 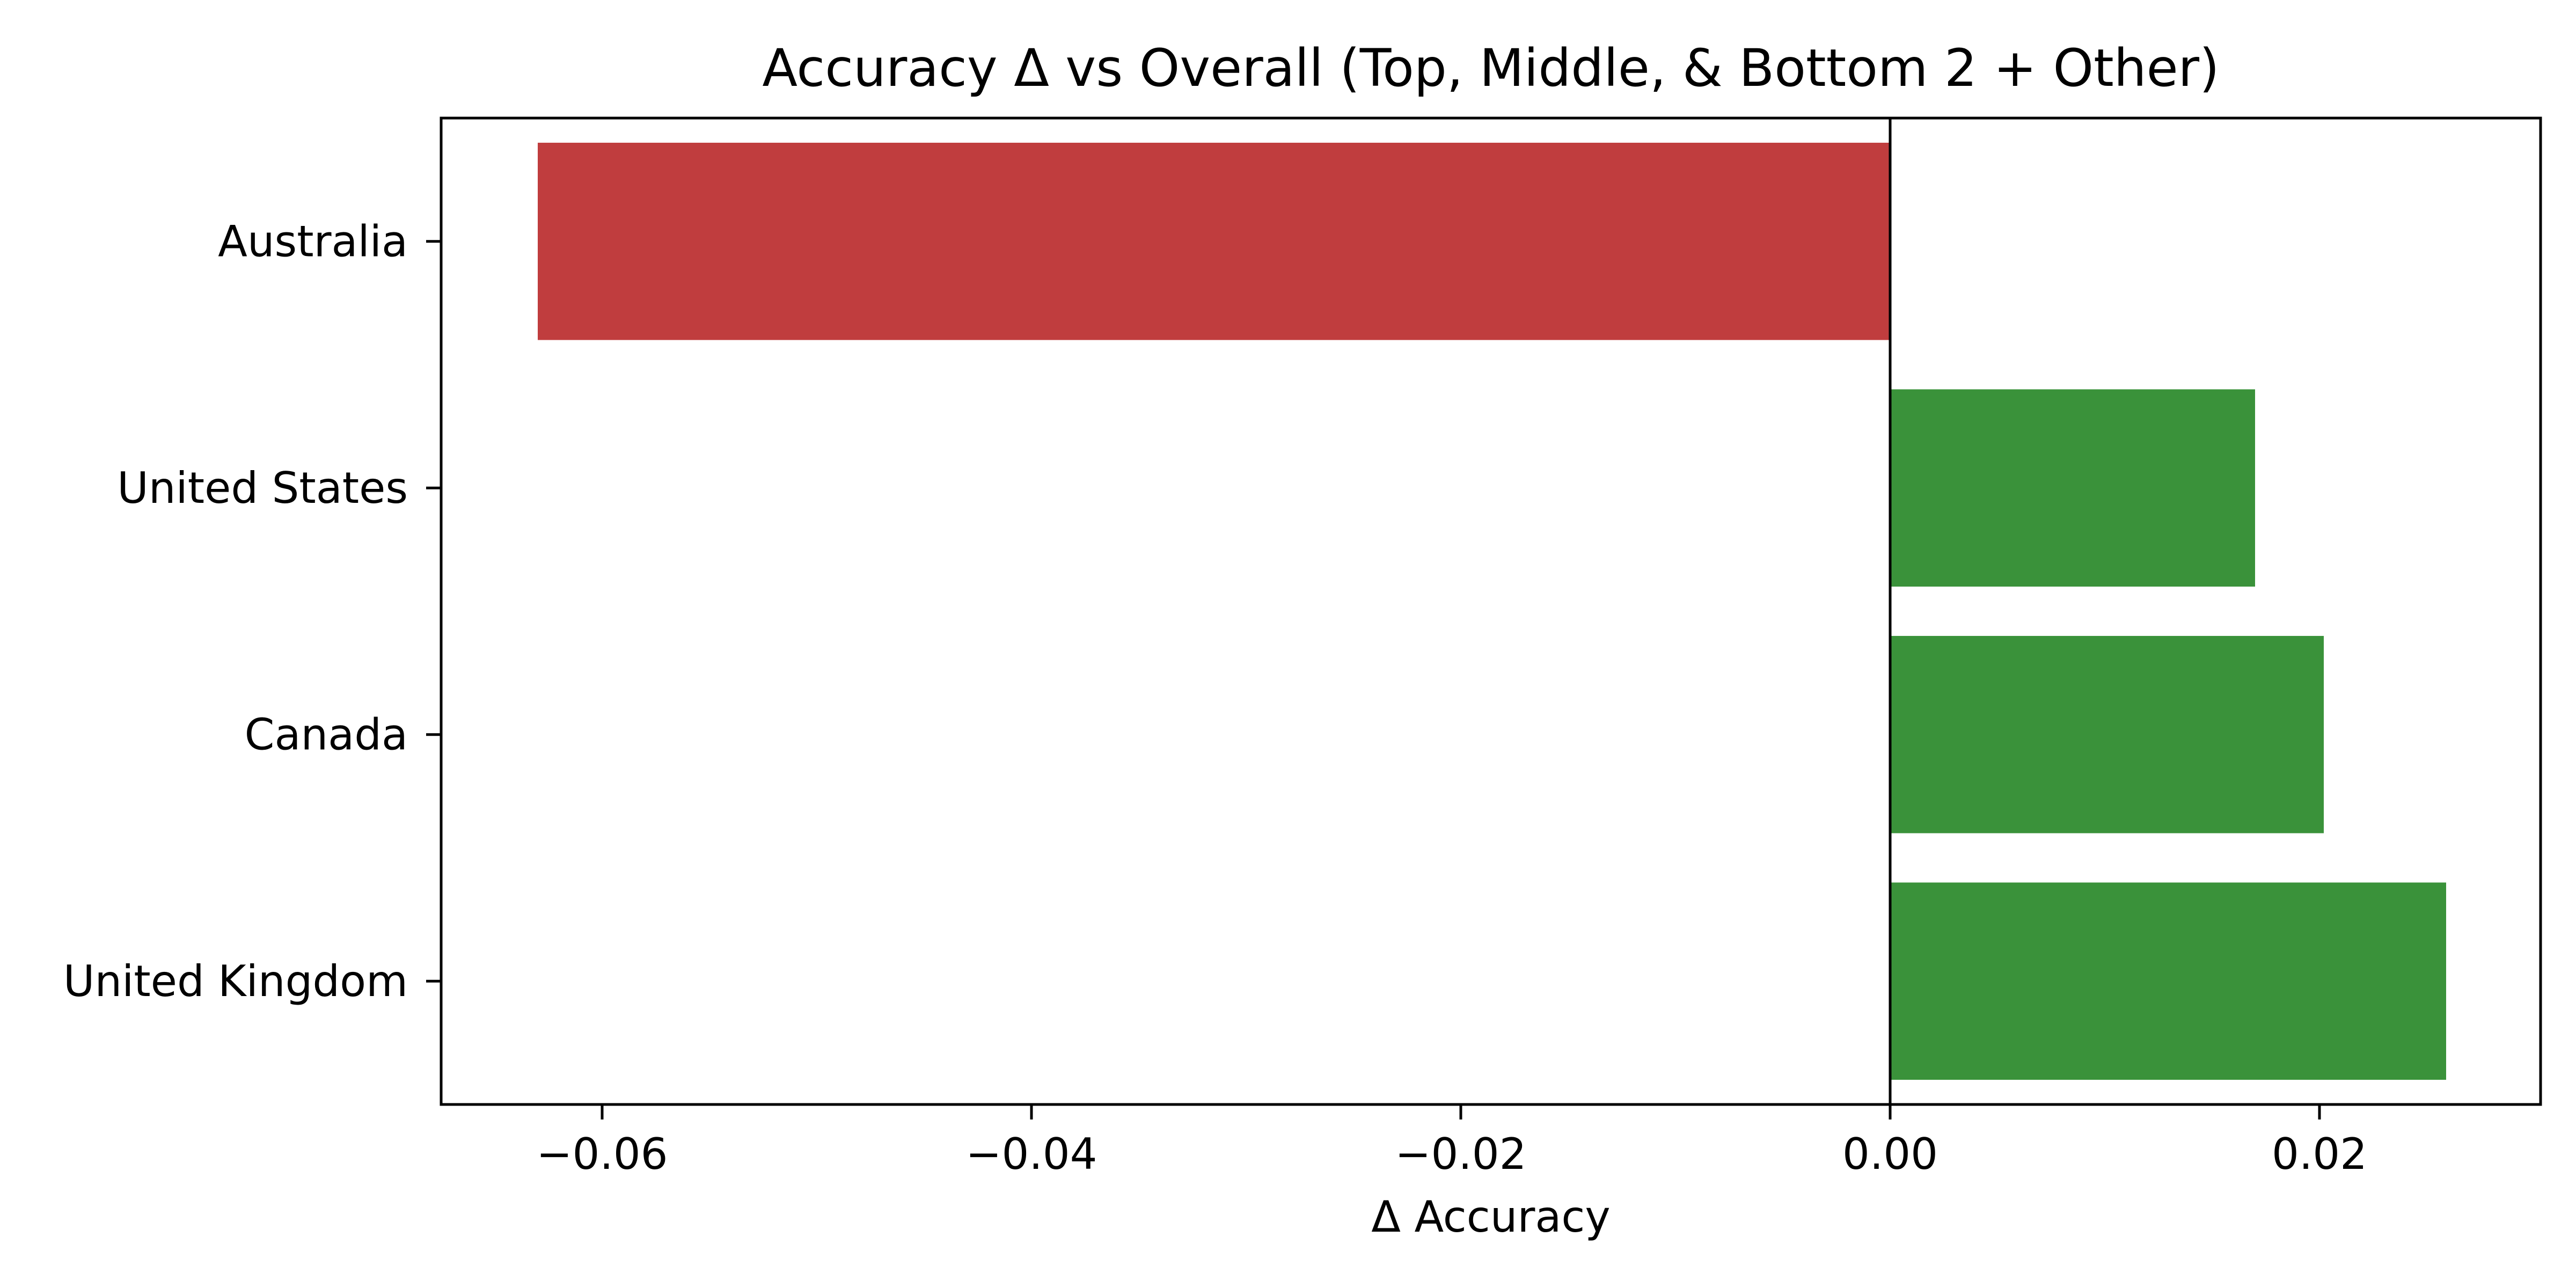 What do you see at coordinates (1460, 1154) in the screenshot?
I see `x-tick-label: −0.02` at bounding box center [1460, 1154].